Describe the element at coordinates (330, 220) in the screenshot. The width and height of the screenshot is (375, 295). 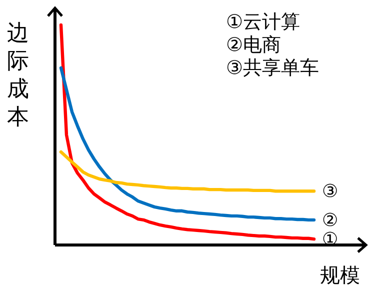
I see `series-label: ②` at that location.